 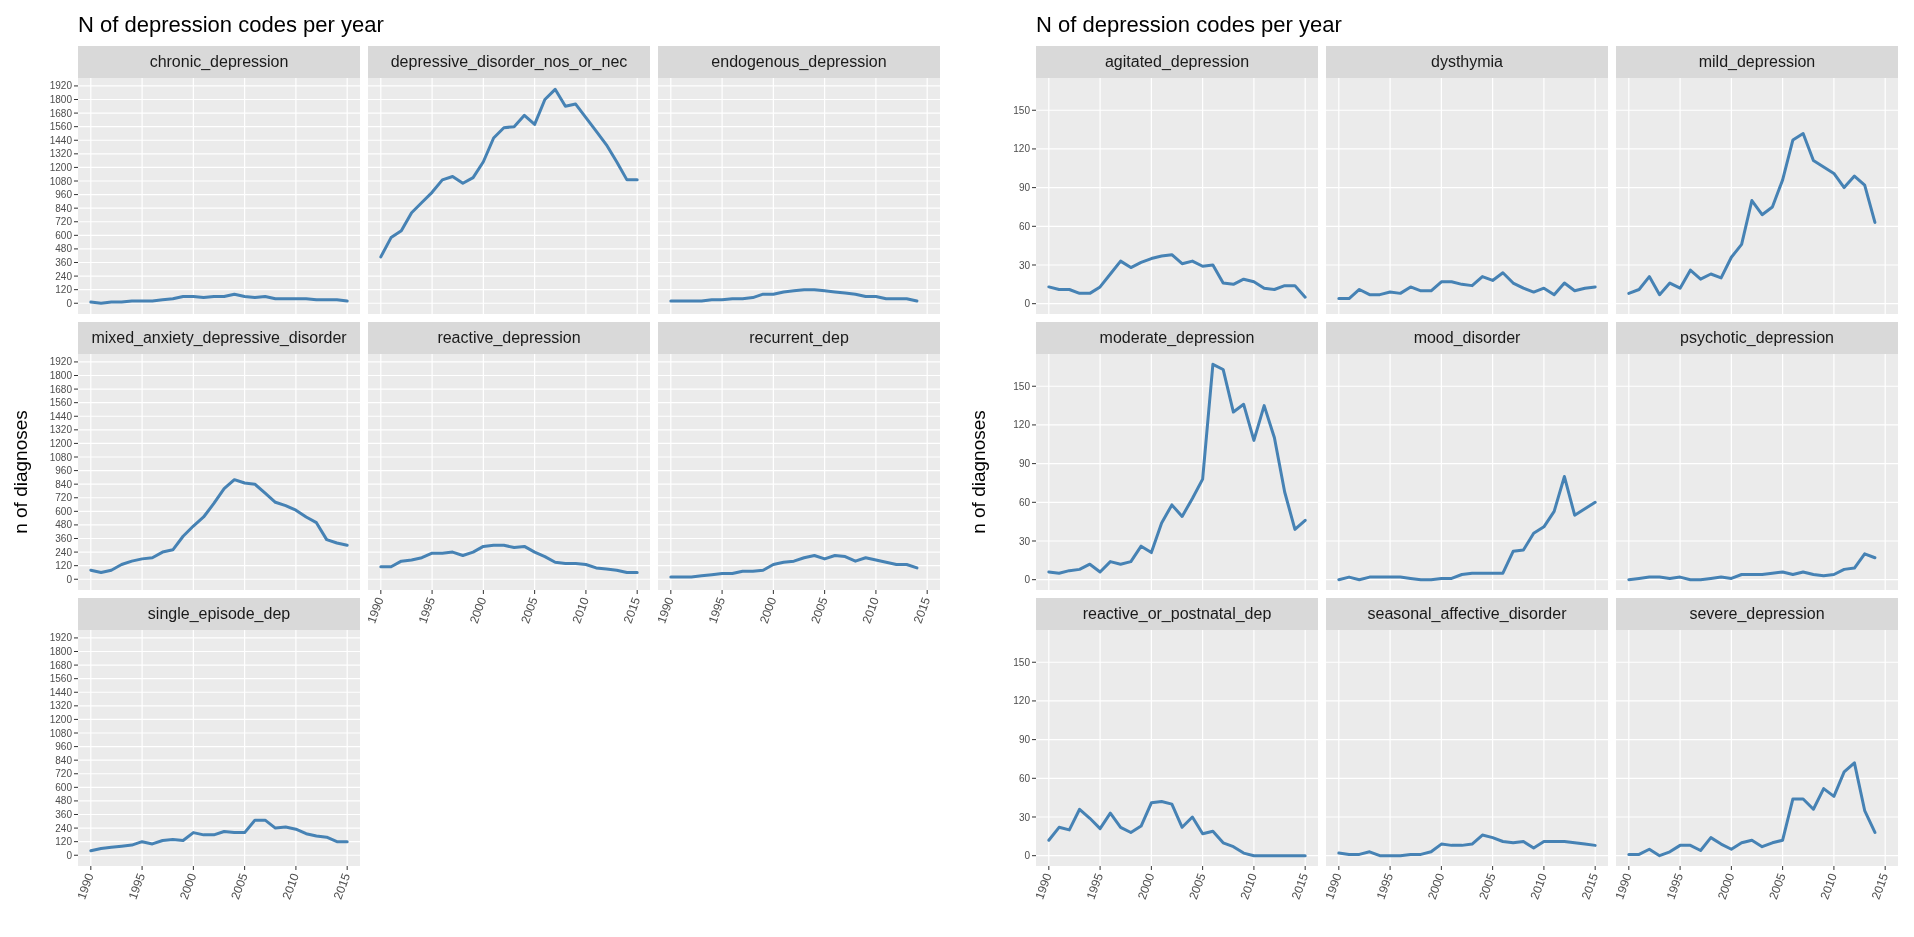 I want to click on chart-title: severe_depression, so click(x=1757, y=614).